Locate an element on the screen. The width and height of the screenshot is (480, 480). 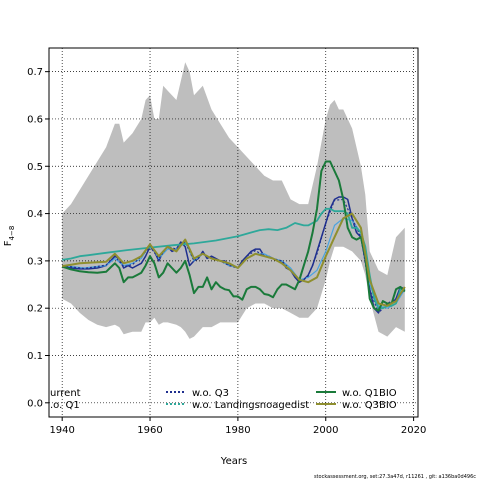
y-tick-label: 0.7 is located at coordinates (35, 72).